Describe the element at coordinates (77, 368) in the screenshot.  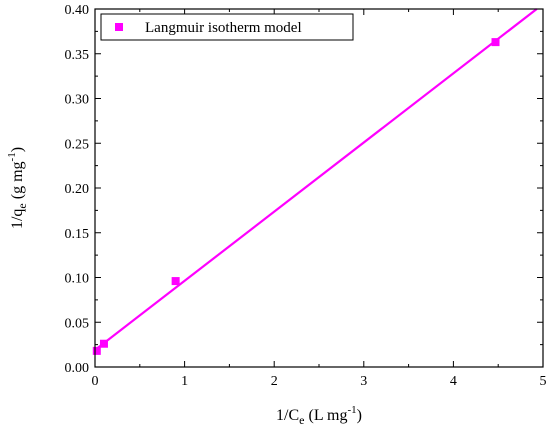
I see `y-tick-label: 0.00` at that location.